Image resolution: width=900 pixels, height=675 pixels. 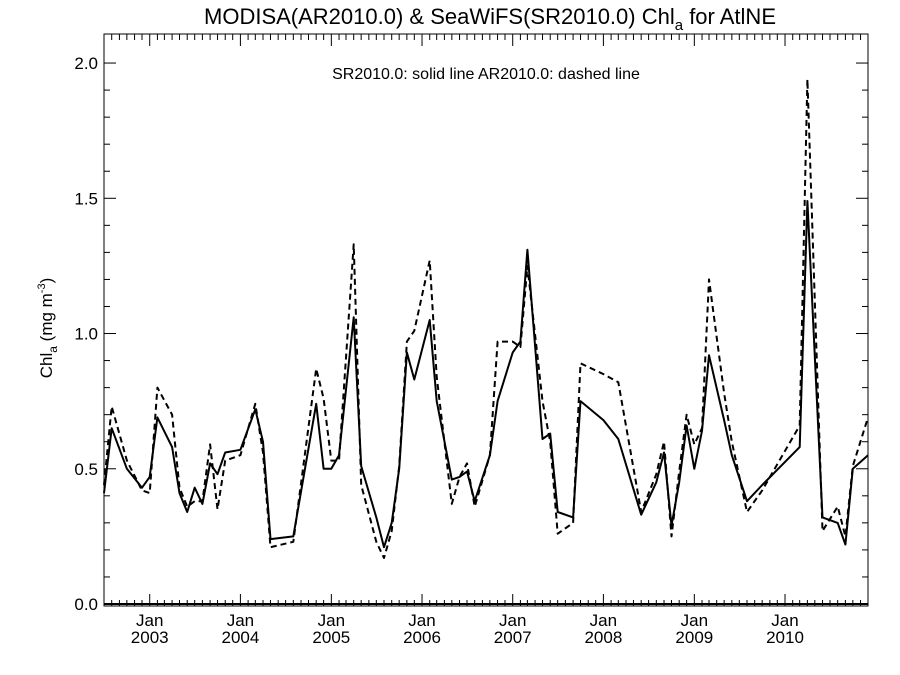 I want to click on y-tick-label: 1.5, so click(x=86, y=198).